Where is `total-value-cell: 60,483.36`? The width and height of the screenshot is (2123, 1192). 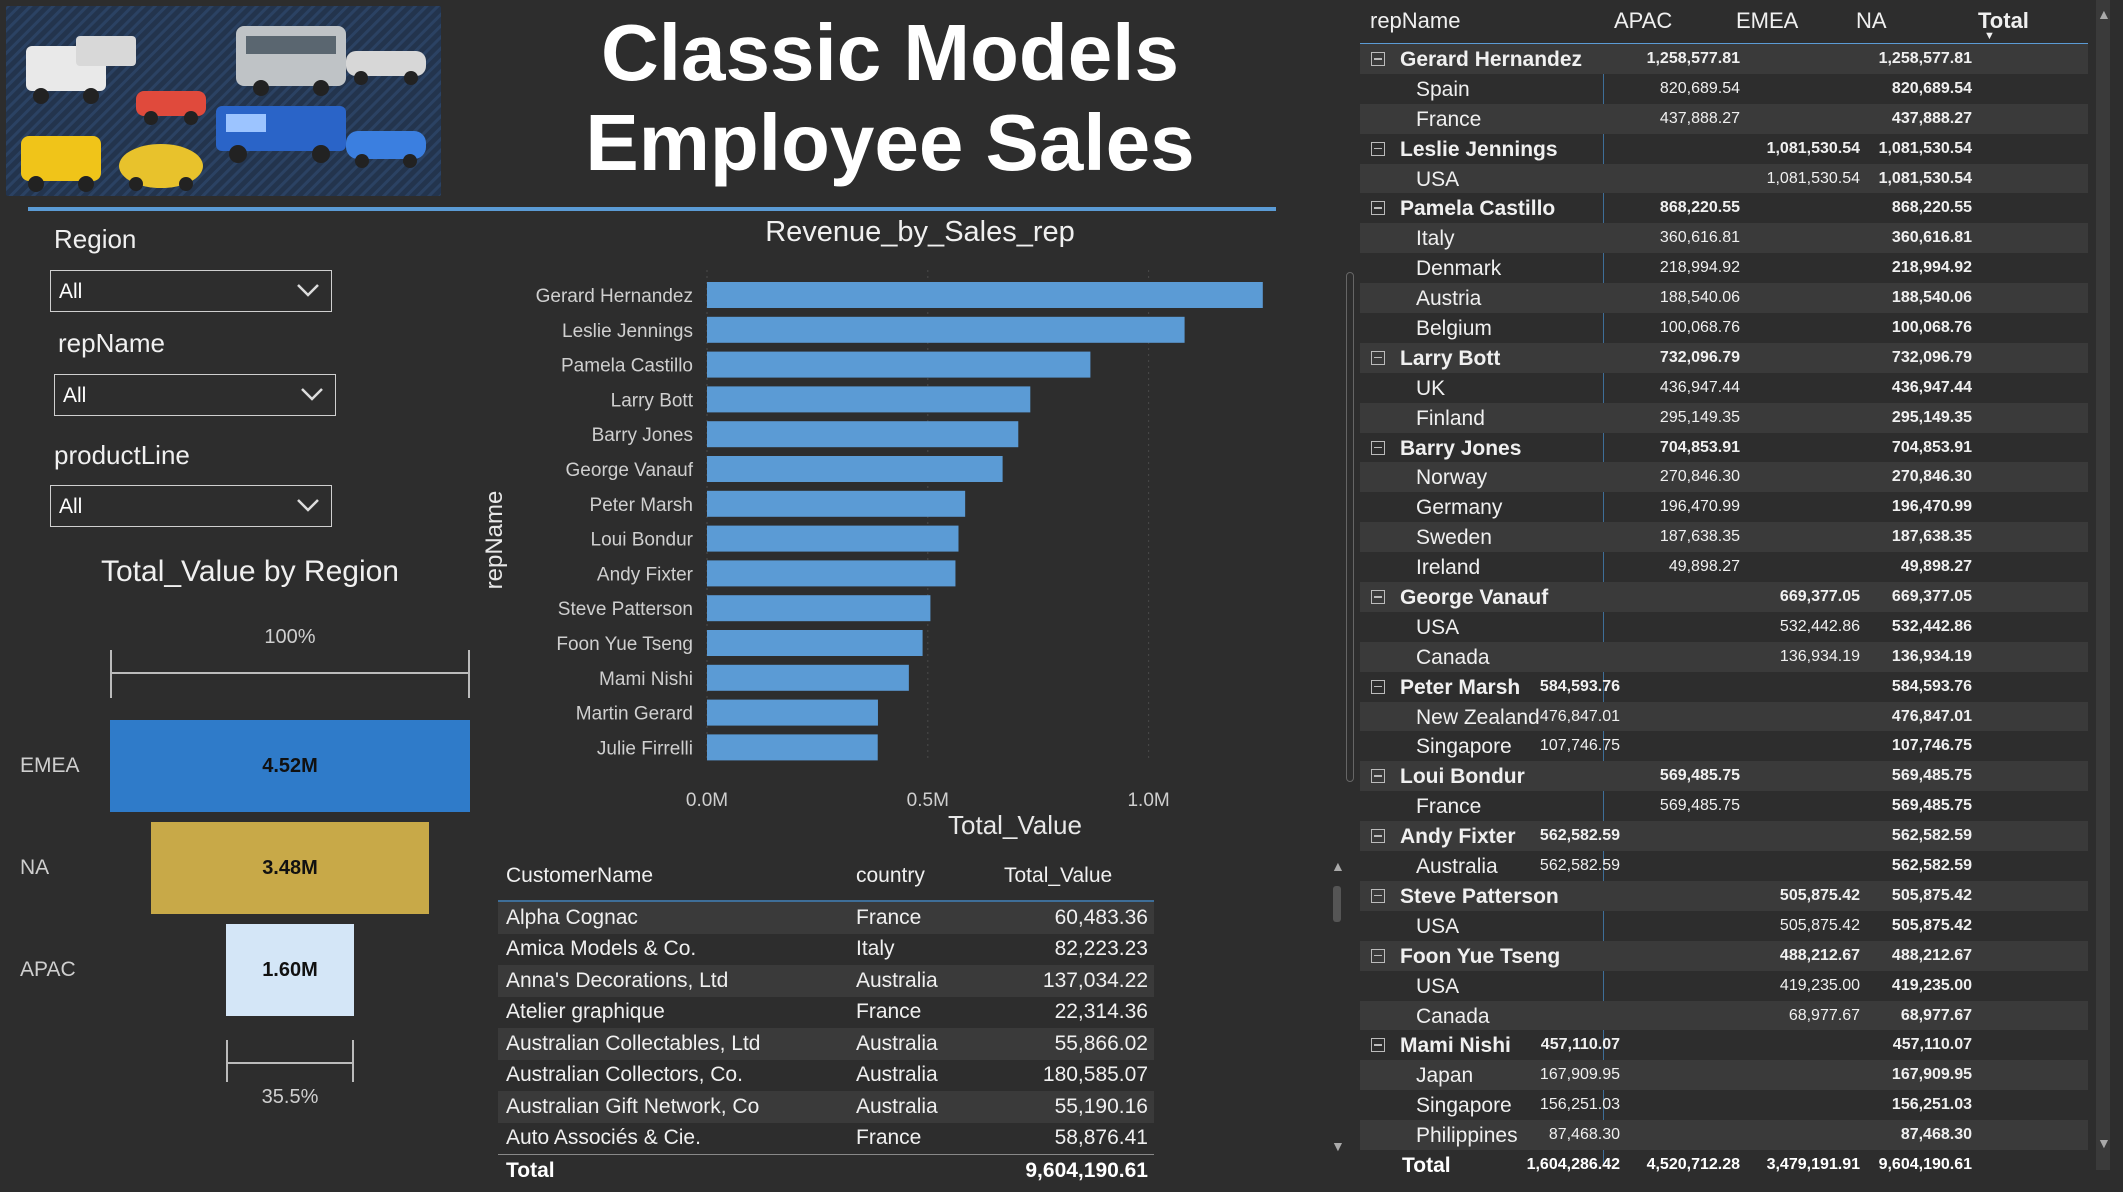 total-value-cell: 60,483.36 is located at coordinates (1101, 917).